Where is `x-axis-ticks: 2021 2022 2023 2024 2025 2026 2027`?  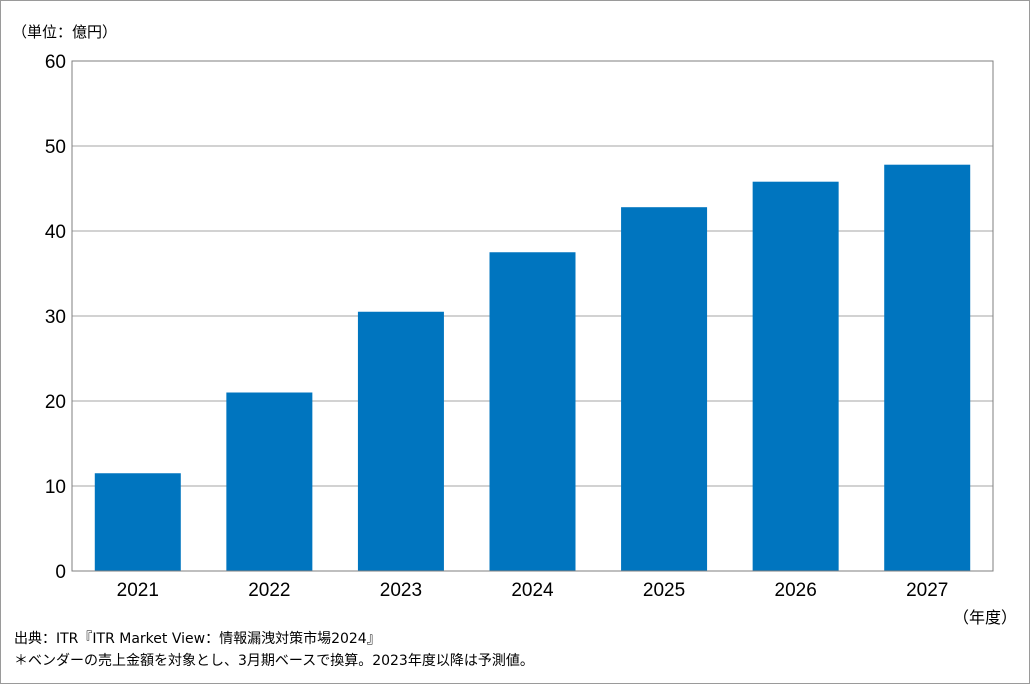 x-axis-ticks: 2021 2022 2023 2024 2025 2026 2027 is located at coordinates (533, 590).